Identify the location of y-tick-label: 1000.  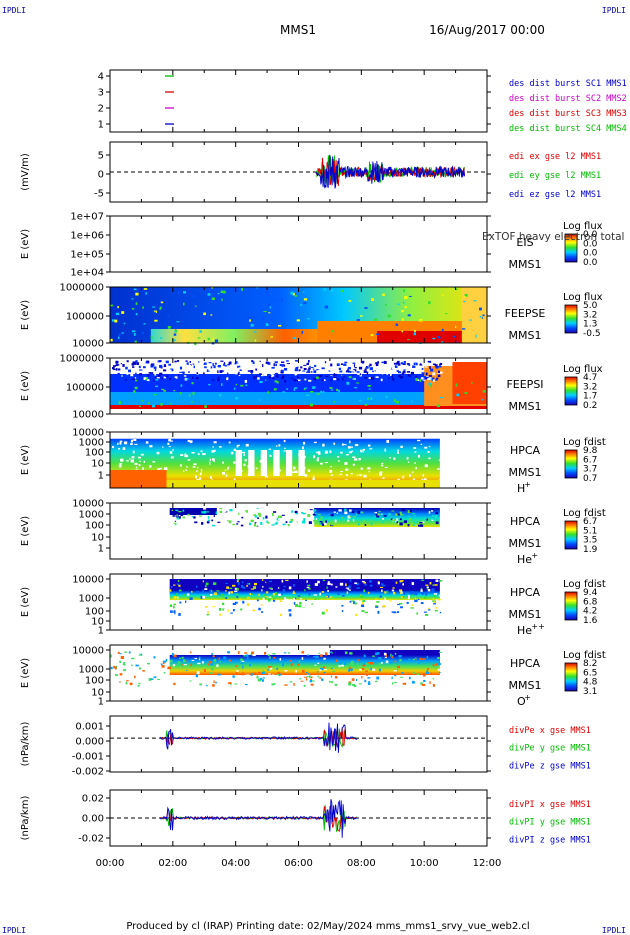
(91, 670).